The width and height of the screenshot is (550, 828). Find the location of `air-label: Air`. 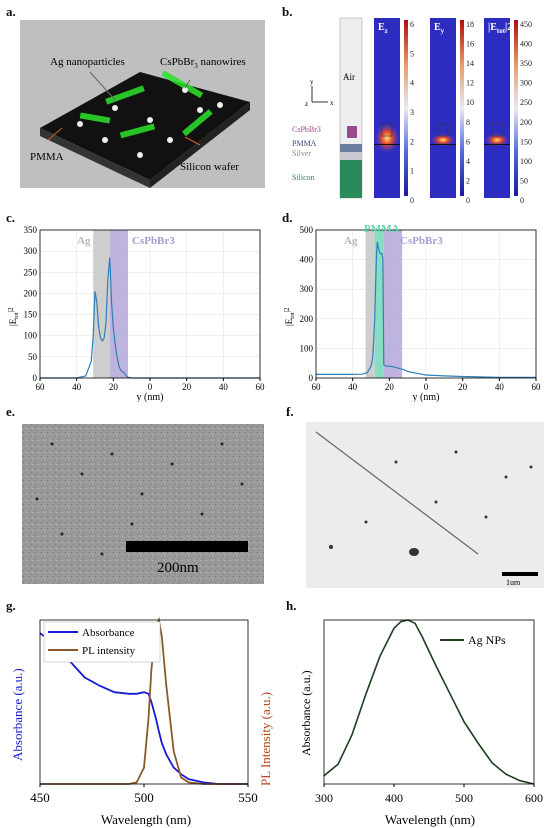

air-label: Air is located at coordinates (349, 77).